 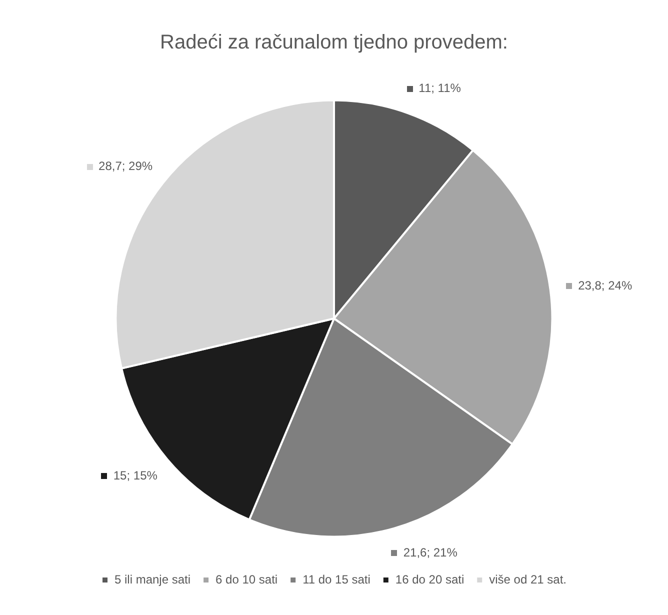 I want to click on legend-label: više od 21 sat., so click(x=528, y=579).